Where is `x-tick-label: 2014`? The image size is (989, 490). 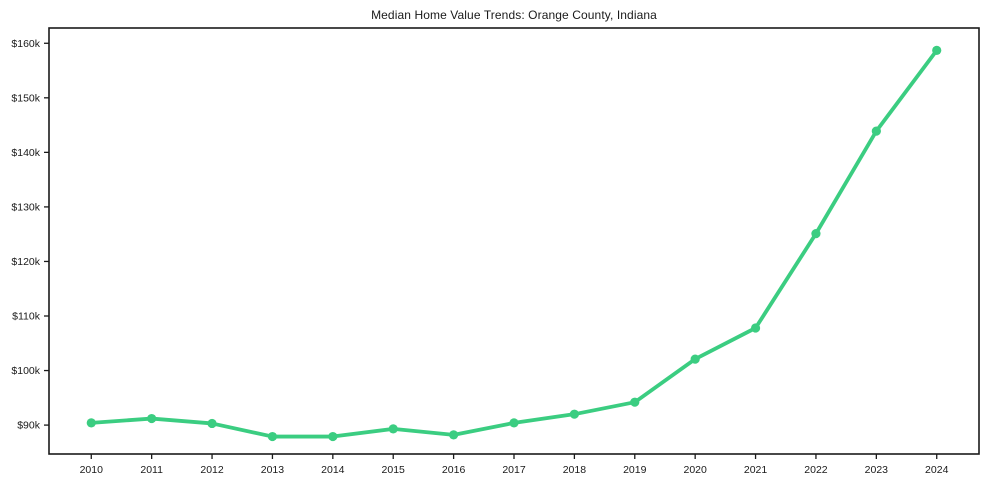 x-tick-label: 2014 is located at coordinates (333, 470).